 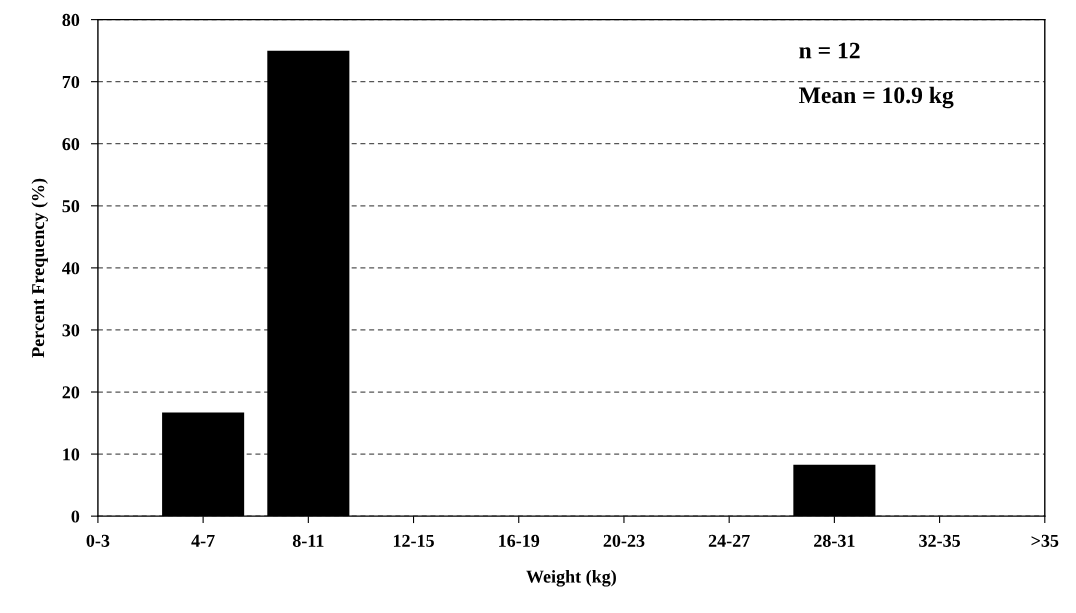 I want to click on y-tick-label: 10, so click(x=71, y=454).